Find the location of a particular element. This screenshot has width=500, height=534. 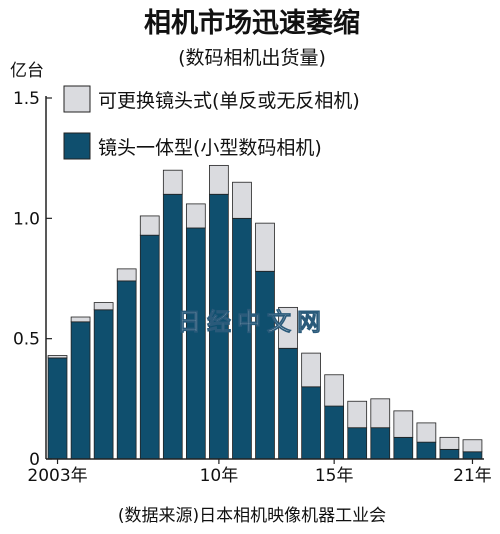

bar-fixed-lens-2011 is located at coordinates (242, 338).